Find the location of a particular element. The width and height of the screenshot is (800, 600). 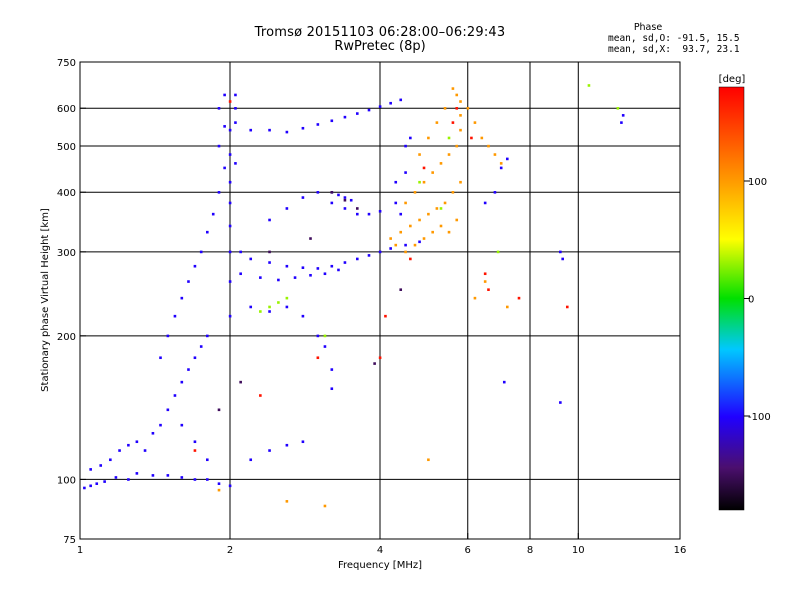

x-tick-label: 2 is located at coordinates (230, 550).